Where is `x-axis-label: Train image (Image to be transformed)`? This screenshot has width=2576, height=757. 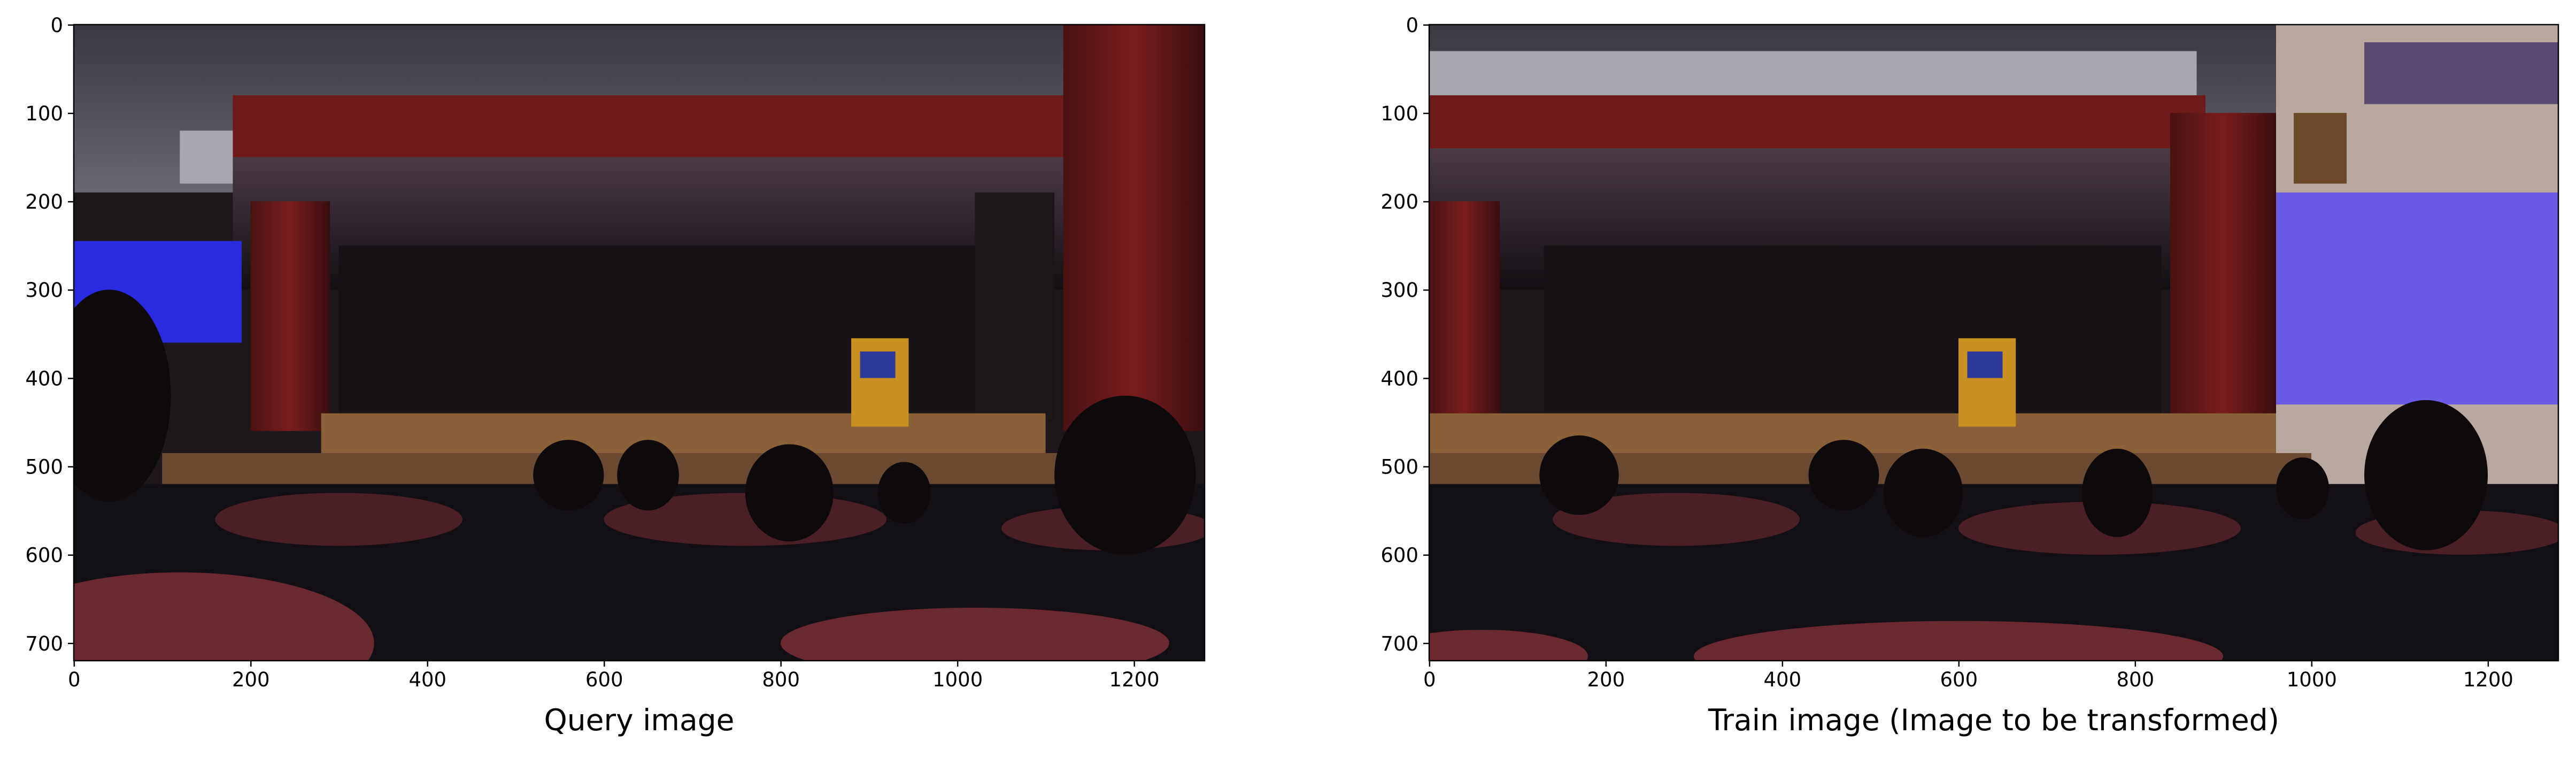 x-axis-label: Train image (Image to be transformed) is located at coordinates (1993, 720).